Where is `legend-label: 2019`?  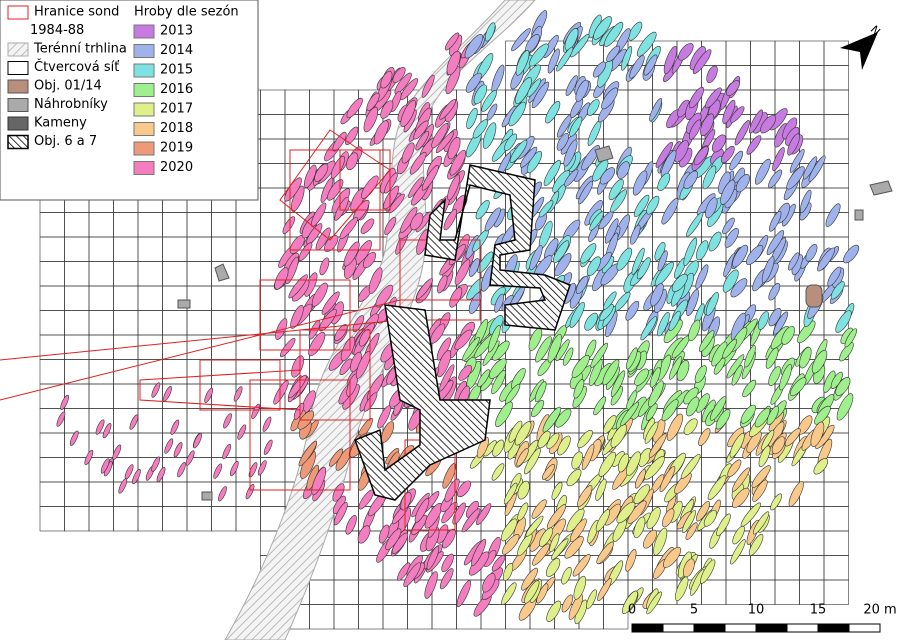
legend-label: 2019 is located at coordinates (176, 148).